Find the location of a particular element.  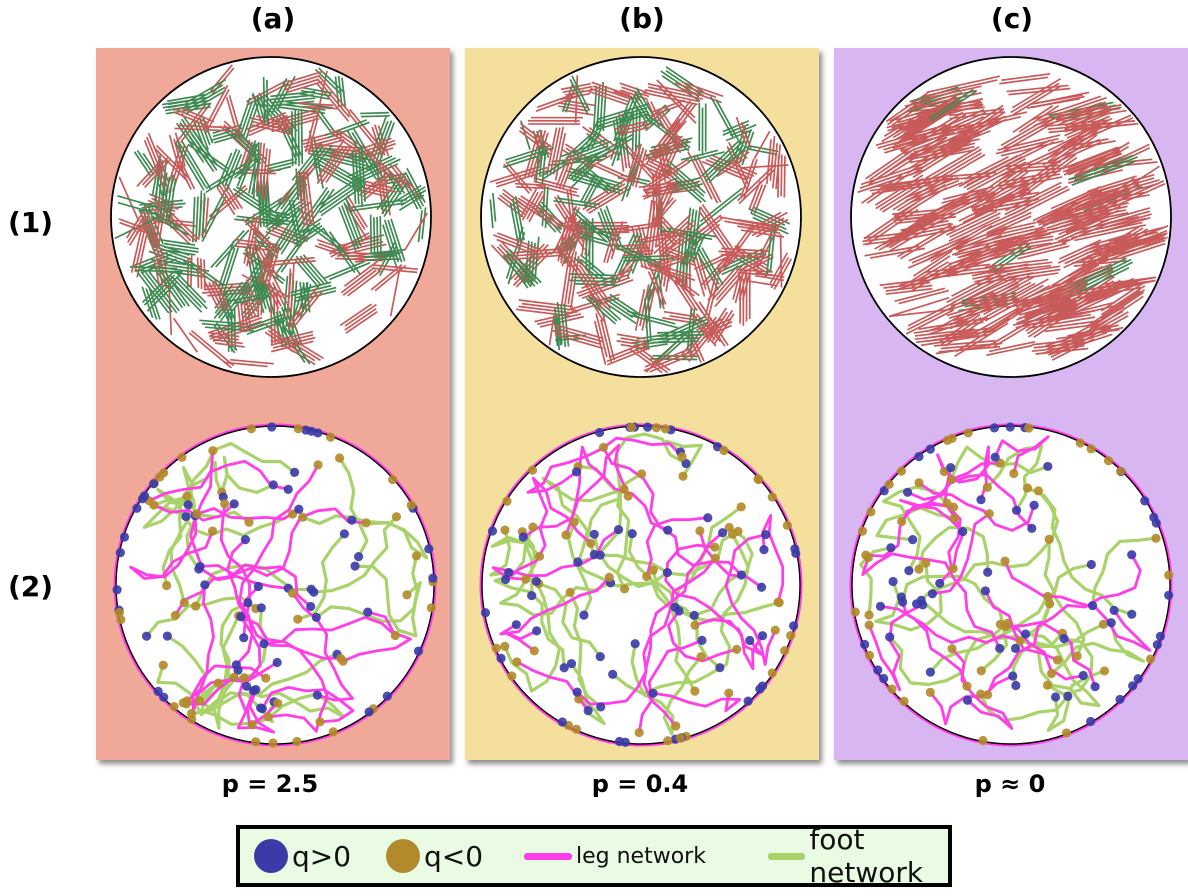

param-label-b: p = 0.4 is located at coordinates (640, 784).